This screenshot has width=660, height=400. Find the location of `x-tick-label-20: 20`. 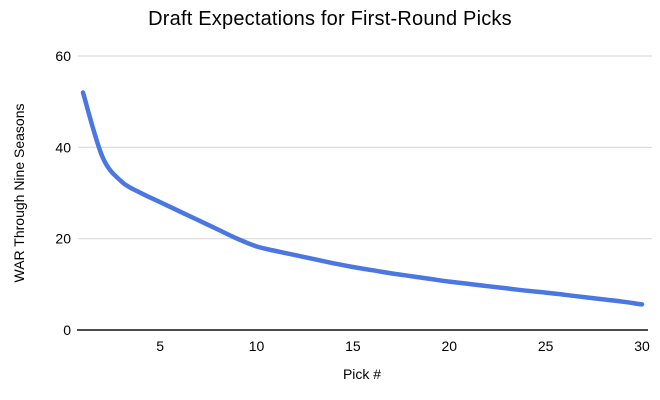

x-tick-label-20: 20 is located at coordinates (449, 346).